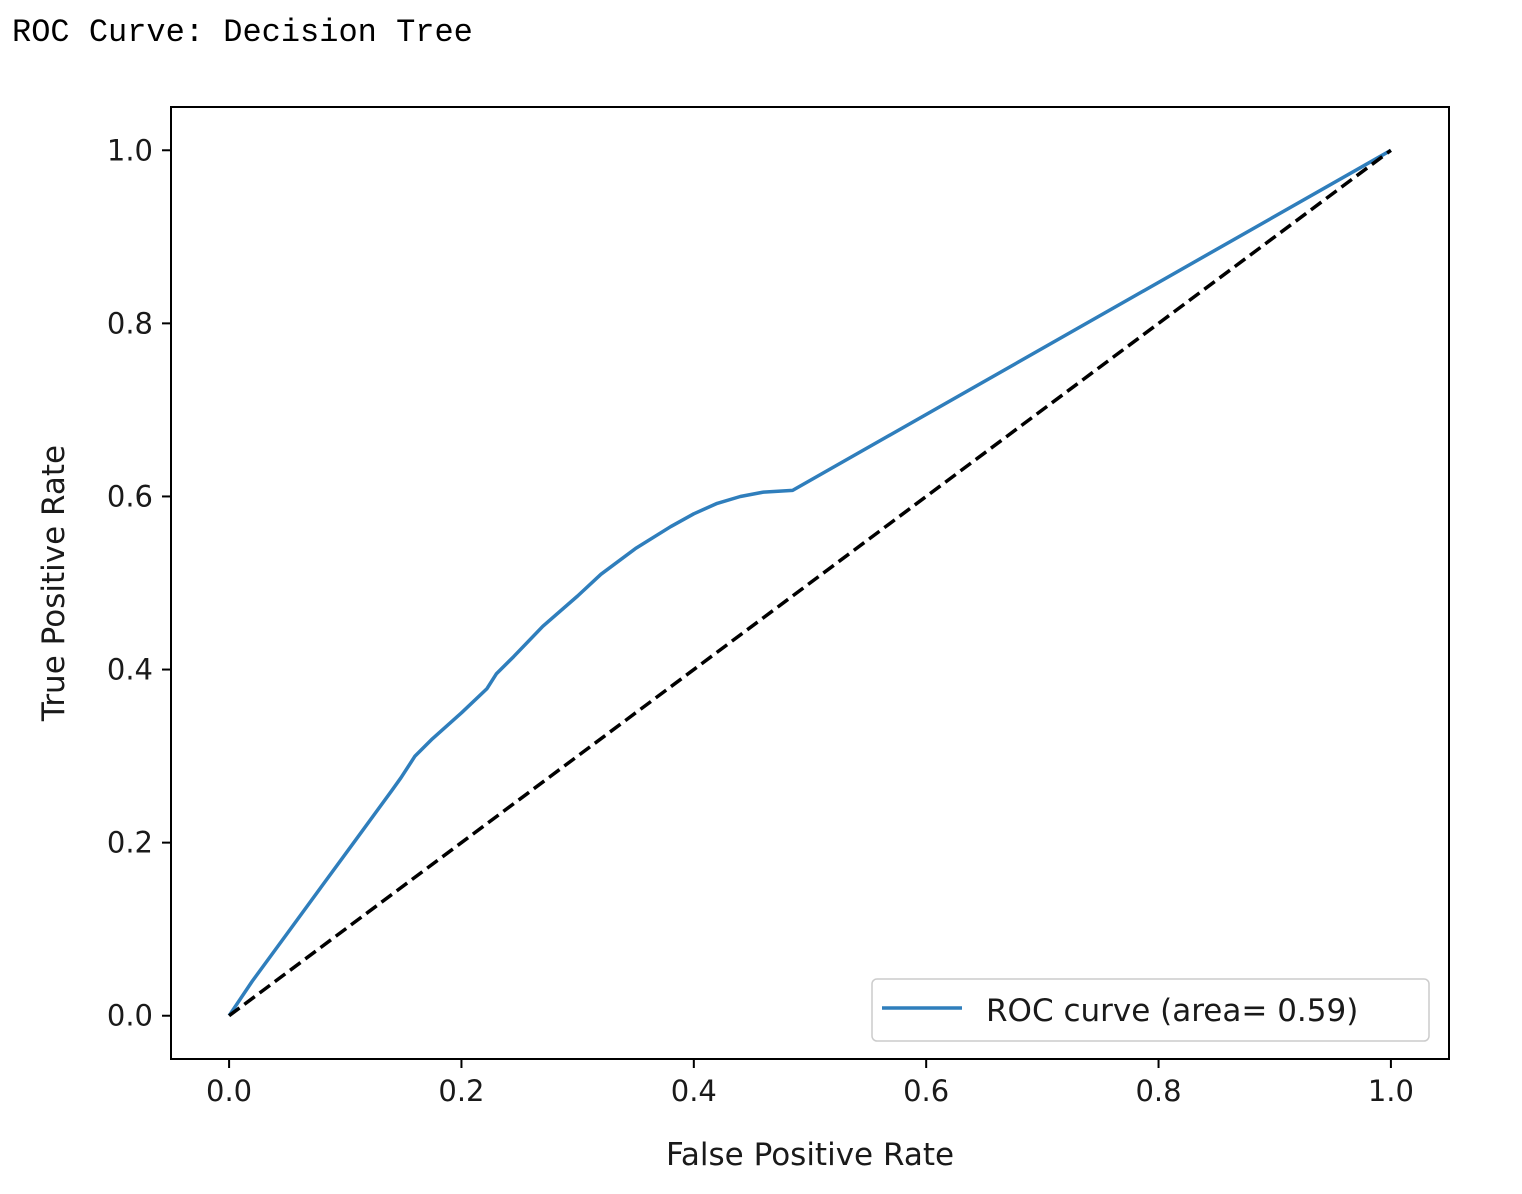  Describe the element at coordinates (242, 32) in the screenshot. I see `page-title: ROC Curve: Decision Tree` at that location.